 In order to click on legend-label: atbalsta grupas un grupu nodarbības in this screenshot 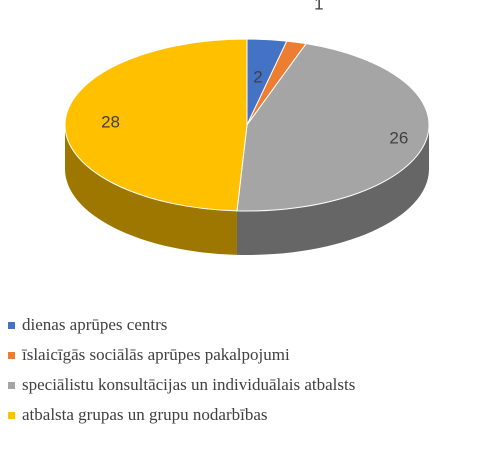, I will do `click(145, 414)`.